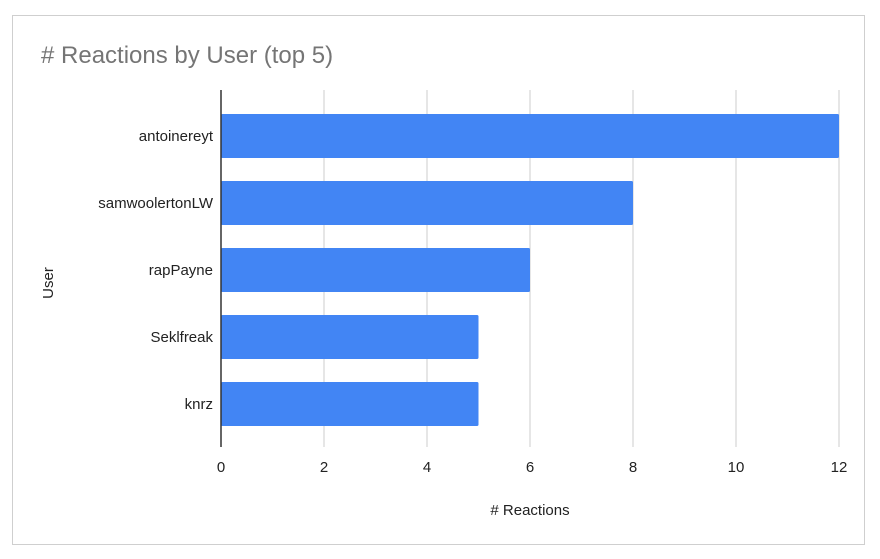  I want to click on x-tick-label: 4, so click(427, 467).